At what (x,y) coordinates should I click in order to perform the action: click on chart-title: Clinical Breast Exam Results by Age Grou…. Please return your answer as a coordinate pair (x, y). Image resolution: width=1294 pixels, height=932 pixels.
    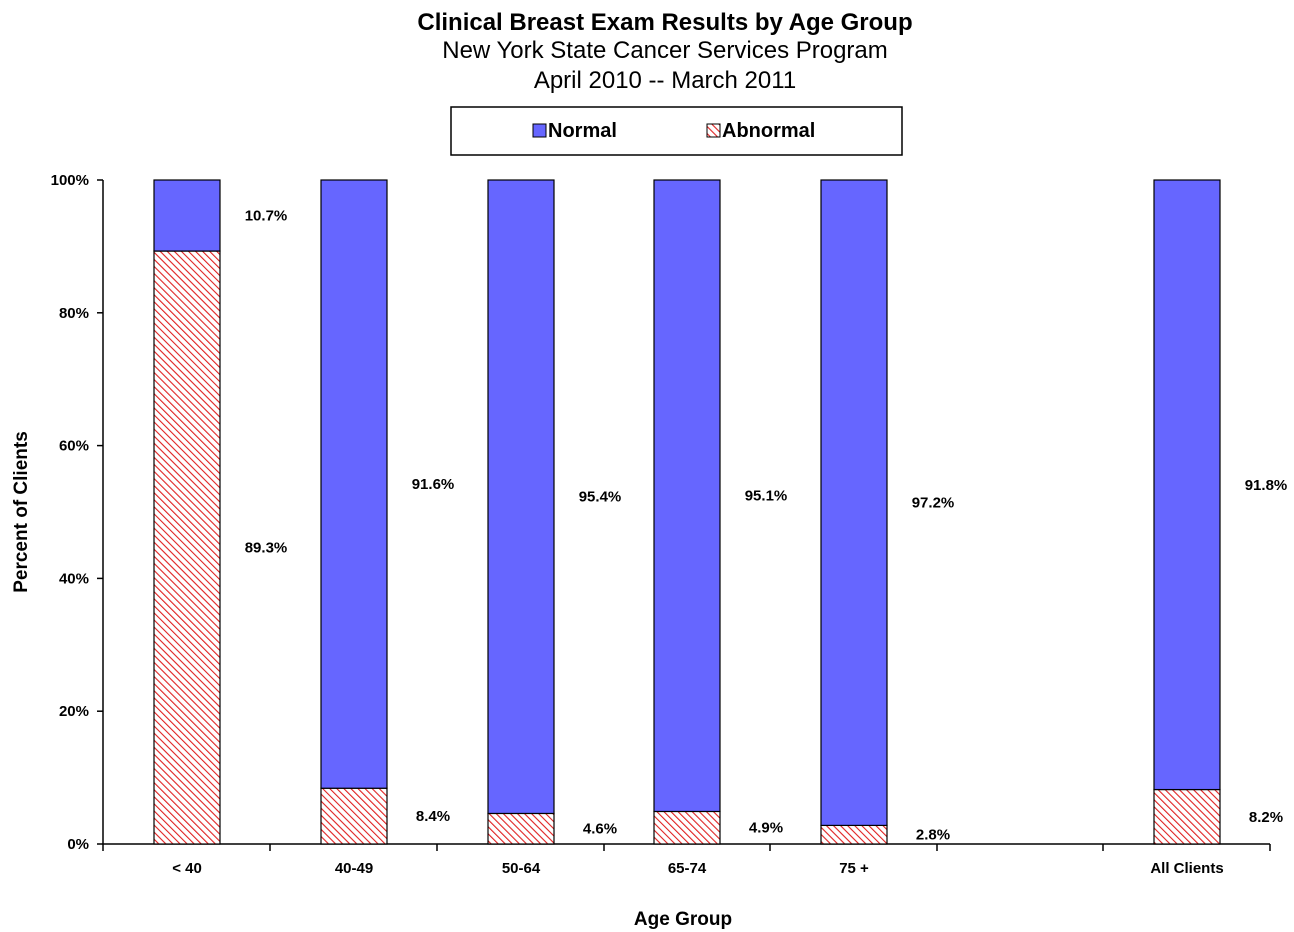
    Looking at the image, I should click on (664, 22).